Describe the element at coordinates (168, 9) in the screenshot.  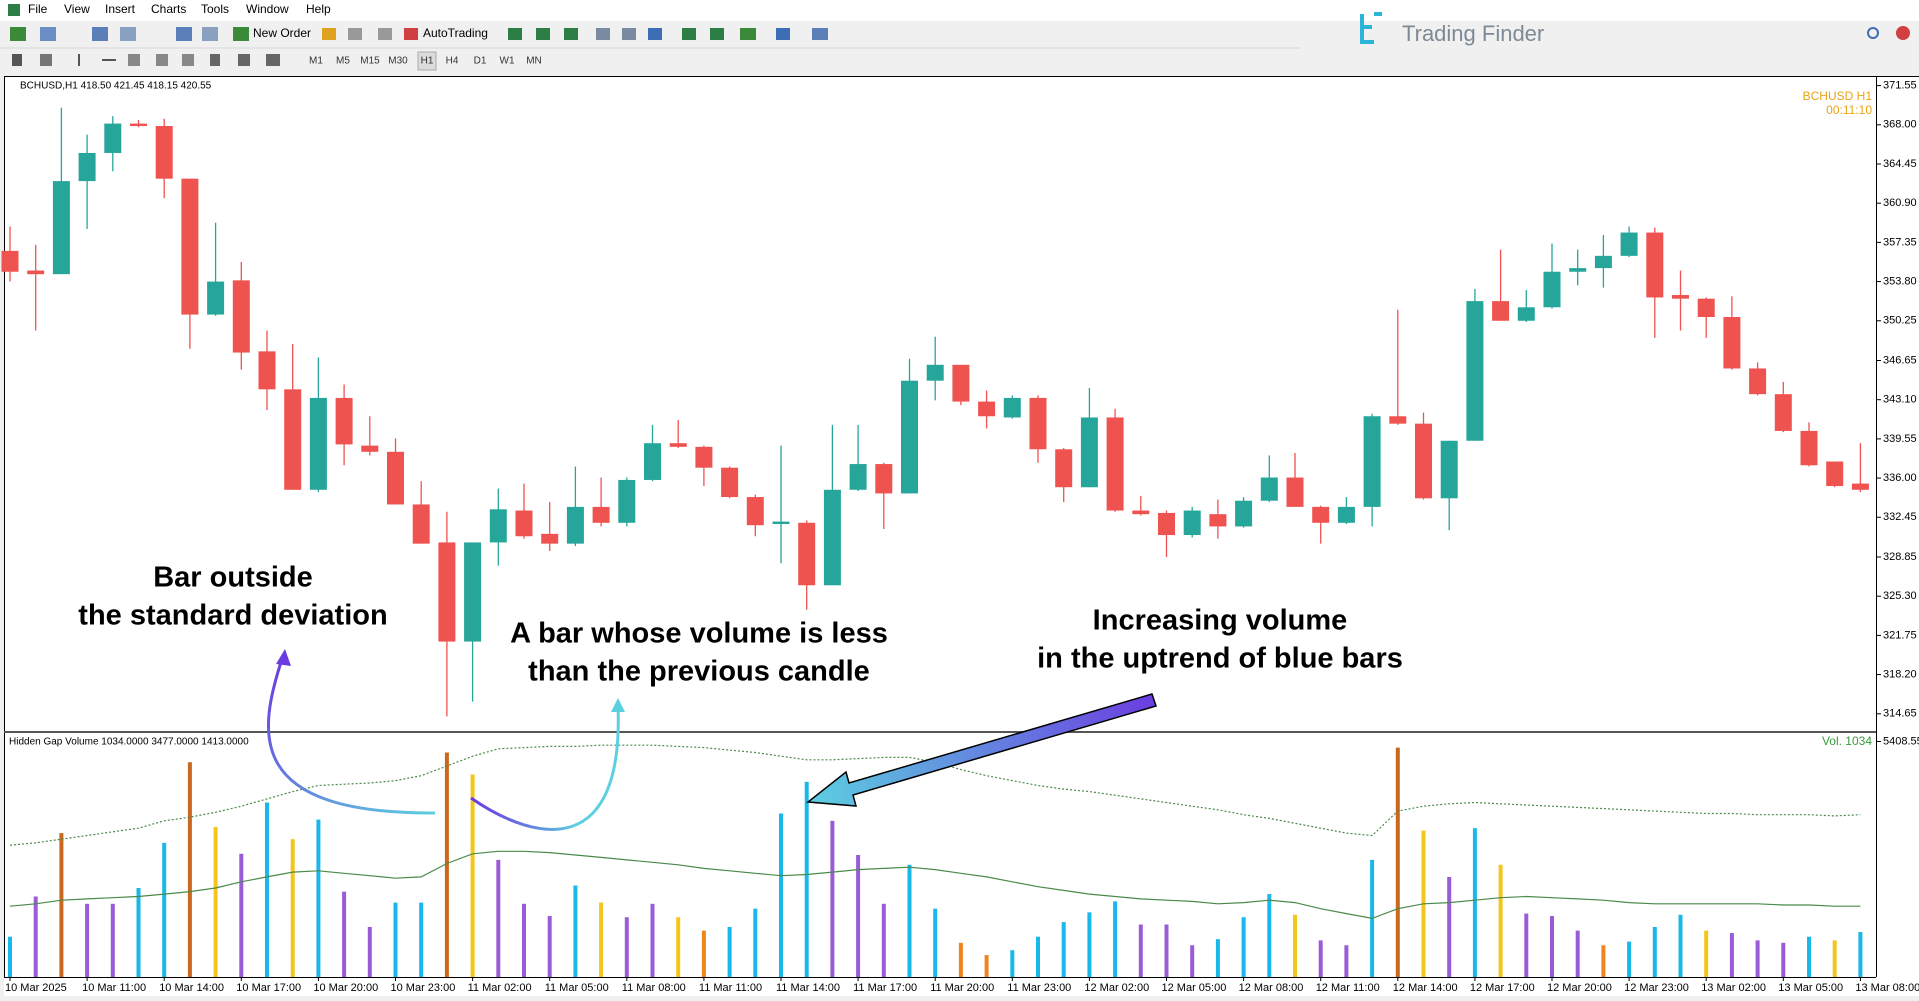
I see `menu-item: Charts` at that location.